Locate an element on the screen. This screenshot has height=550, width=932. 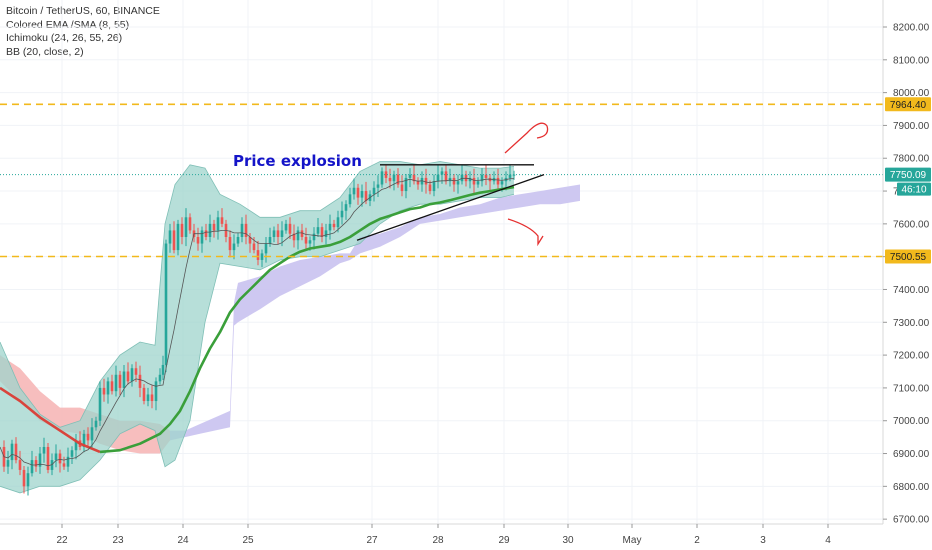
countdown-badge is located at coordinates (914, 189).